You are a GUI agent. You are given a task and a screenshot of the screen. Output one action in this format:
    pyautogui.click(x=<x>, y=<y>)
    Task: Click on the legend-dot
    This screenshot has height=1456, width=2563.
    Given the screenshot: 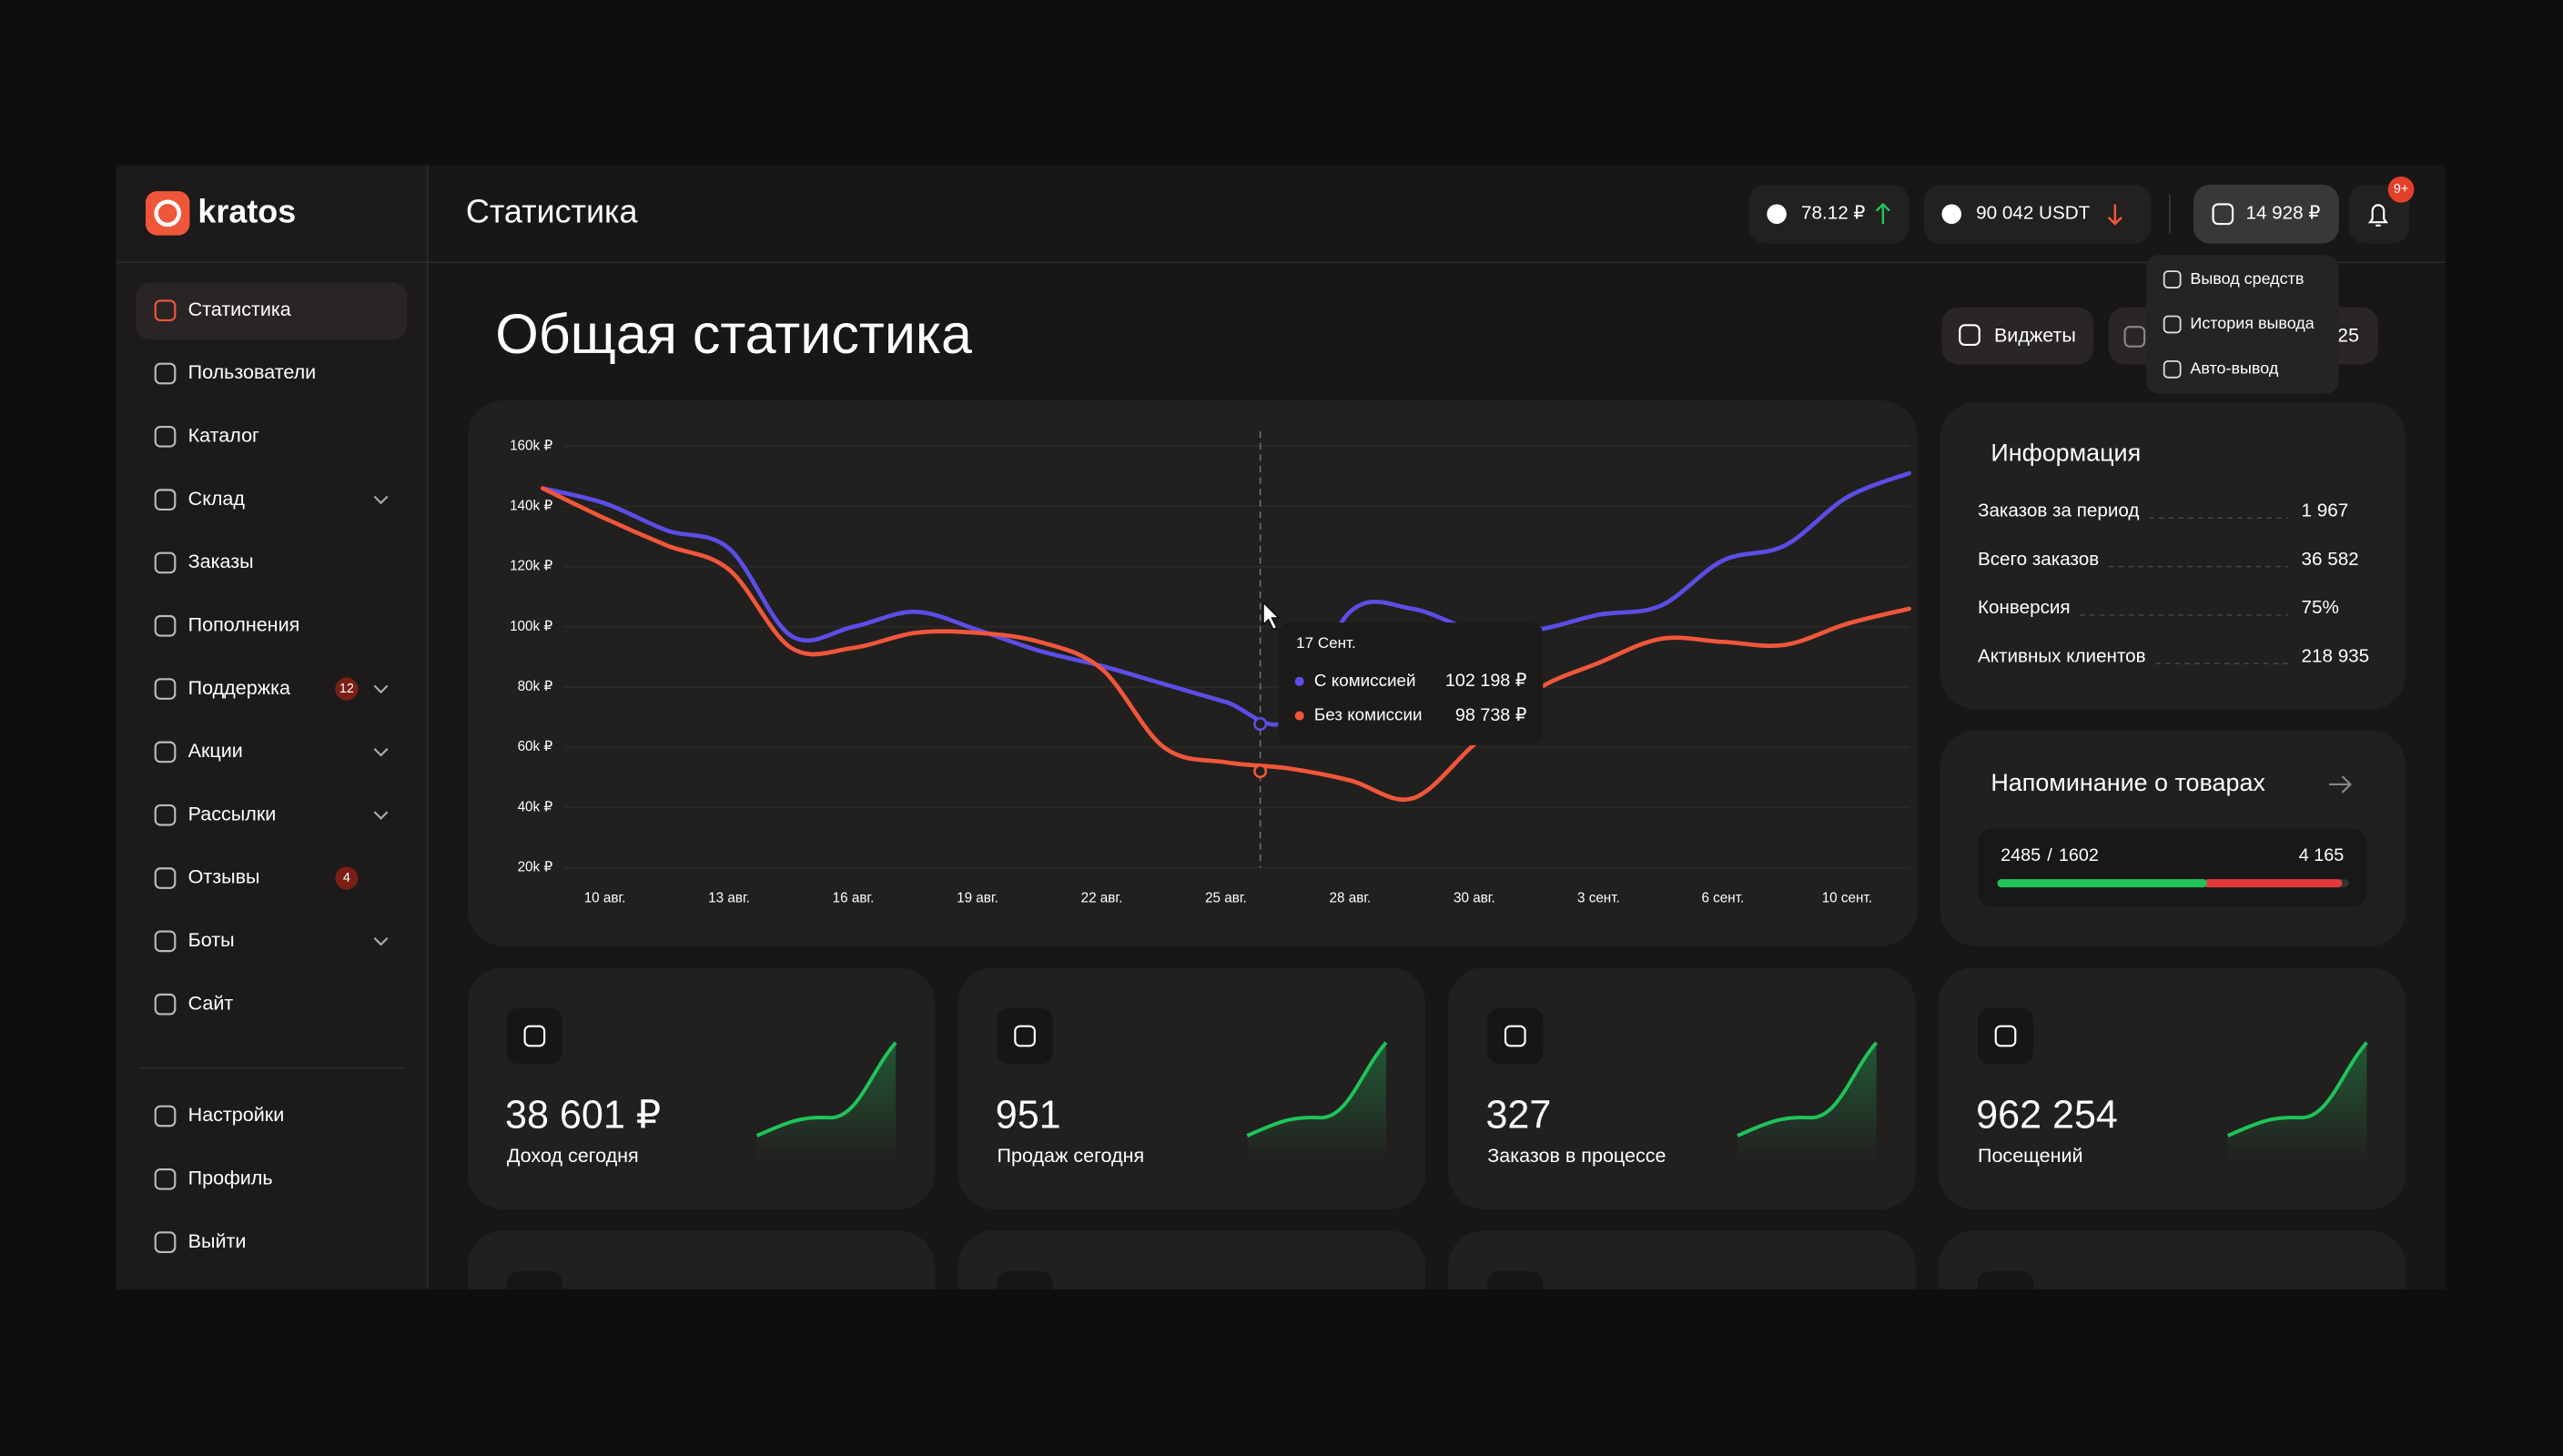 What is the action you would take?
    pyautogui.click(x=1299, y=716)
    